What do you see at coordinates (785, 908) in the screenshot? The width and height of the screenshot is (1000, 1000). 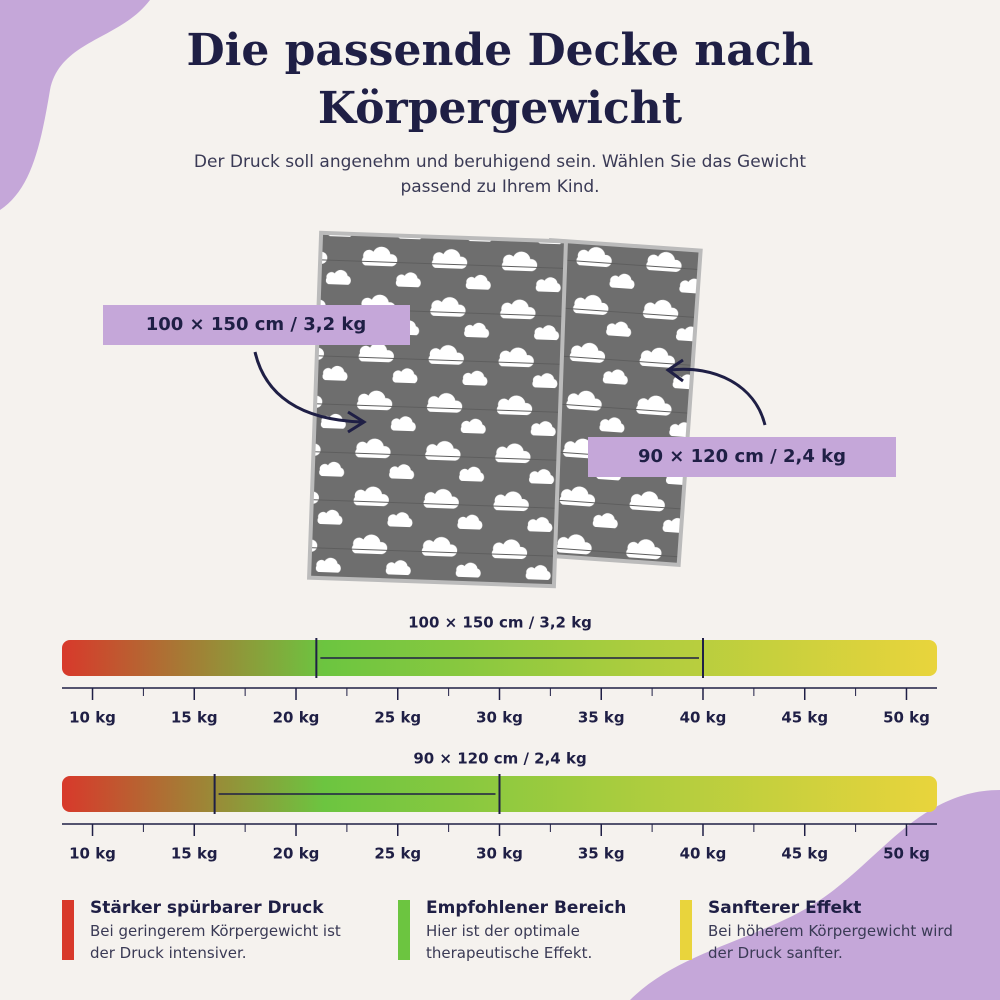 I see `legend-title: Sanfterer Effekt` at bounding box center [785, 908].